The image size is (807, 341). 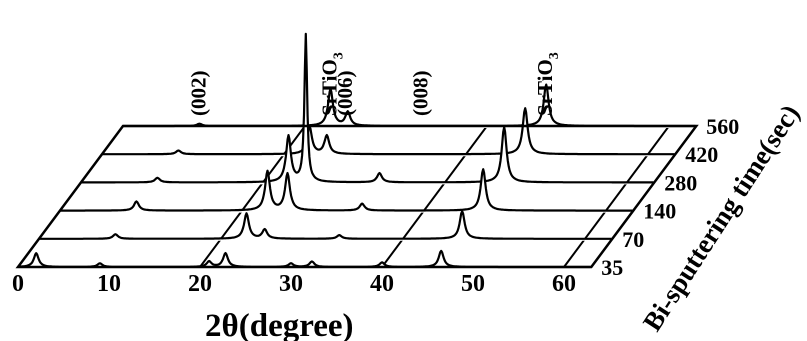 I want to click on z-tick-labels: 35 70 140 280 420 560, so click(x=670, y=197).